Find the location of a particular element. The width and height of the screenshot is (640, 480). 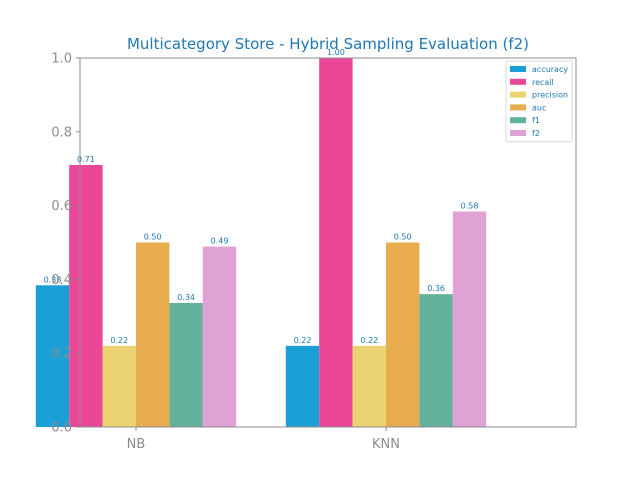

bar-recall-knn is located at coordinates (336, 242).